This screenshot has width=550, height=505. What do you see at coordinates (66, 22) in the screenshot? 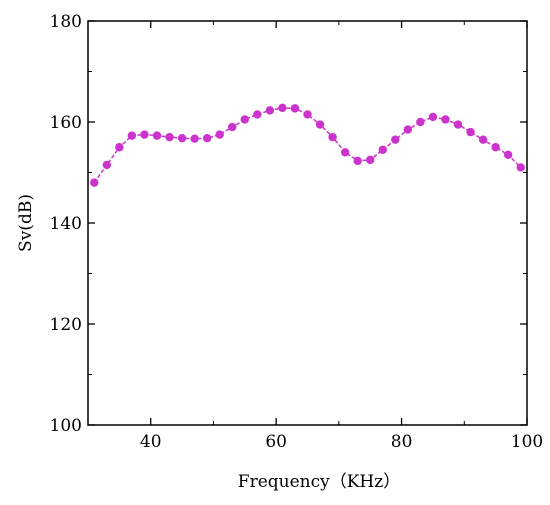
I see `y-tick-label: 180` at bounding box center [66, 22].